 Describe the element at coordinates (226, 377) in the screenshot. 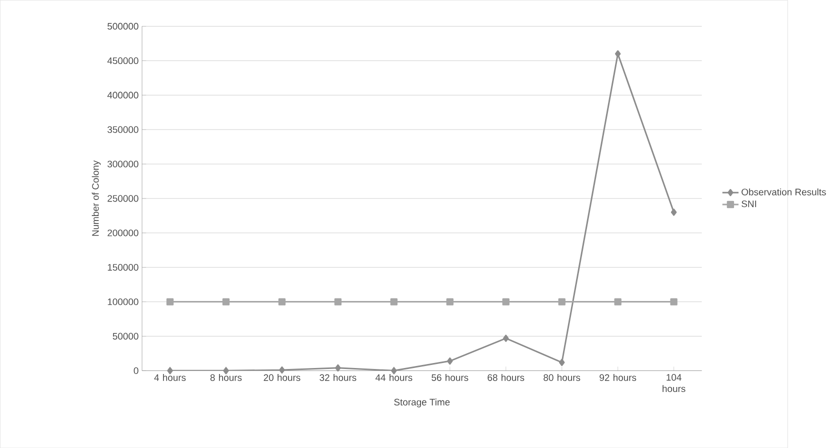

I see `x-tick-label: 8 hours` at that location.